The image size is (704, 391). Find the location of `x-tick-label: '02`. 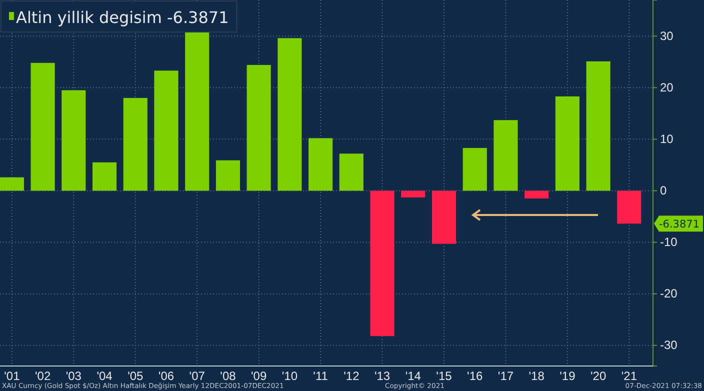

x-tick-label: '02 is located at coordinates (42, 375).